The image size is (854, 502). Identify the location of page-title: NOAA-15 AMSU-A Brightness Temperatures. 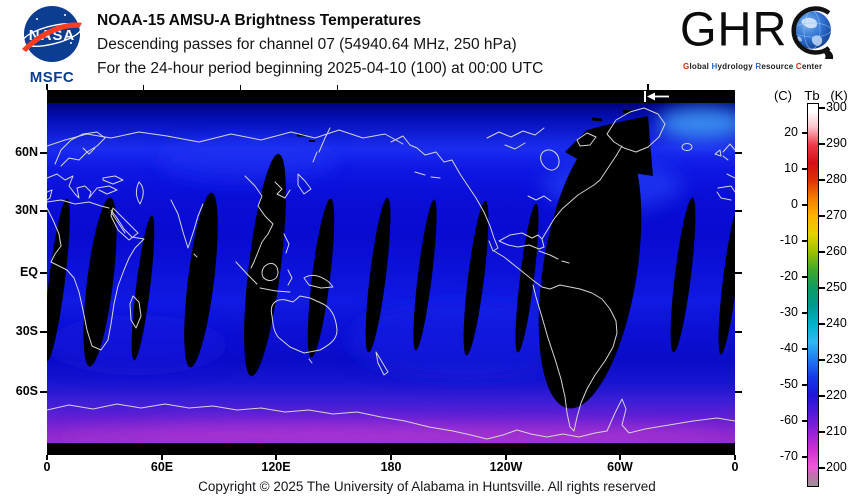
(259, 20).